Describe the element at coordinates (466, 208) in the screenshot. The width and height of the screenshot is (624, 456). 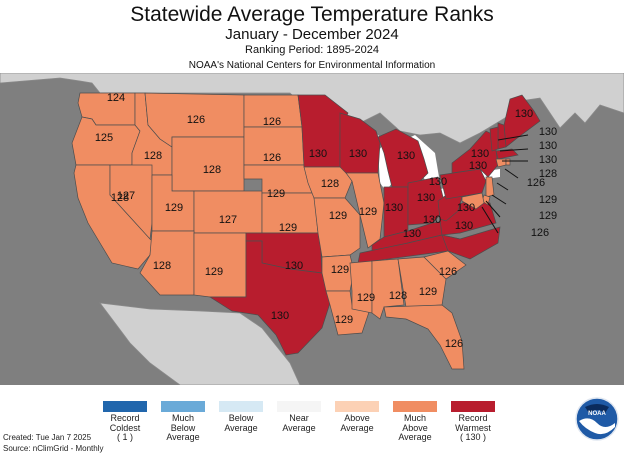
I see `rank-label-va: 130` at that location.